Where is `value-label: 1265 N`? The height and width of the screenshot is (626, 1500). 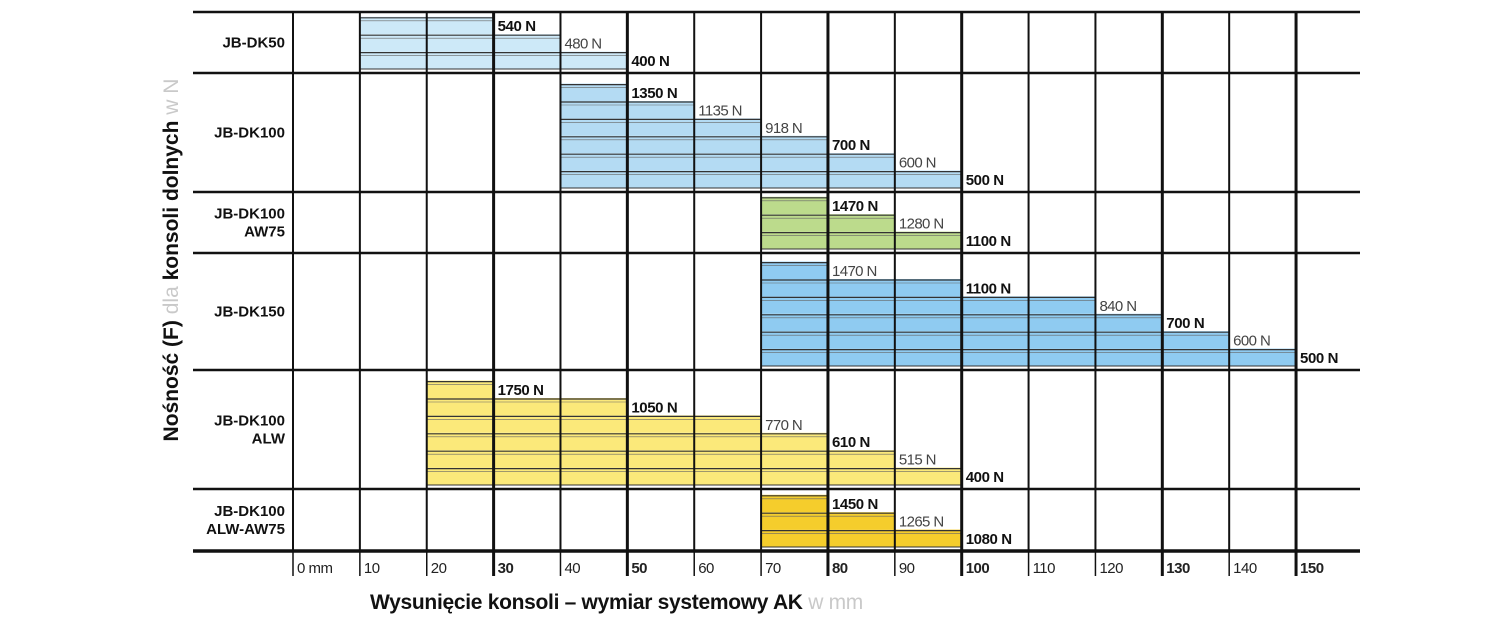 value-label: 1265 N is located at coordinates (921, 522).